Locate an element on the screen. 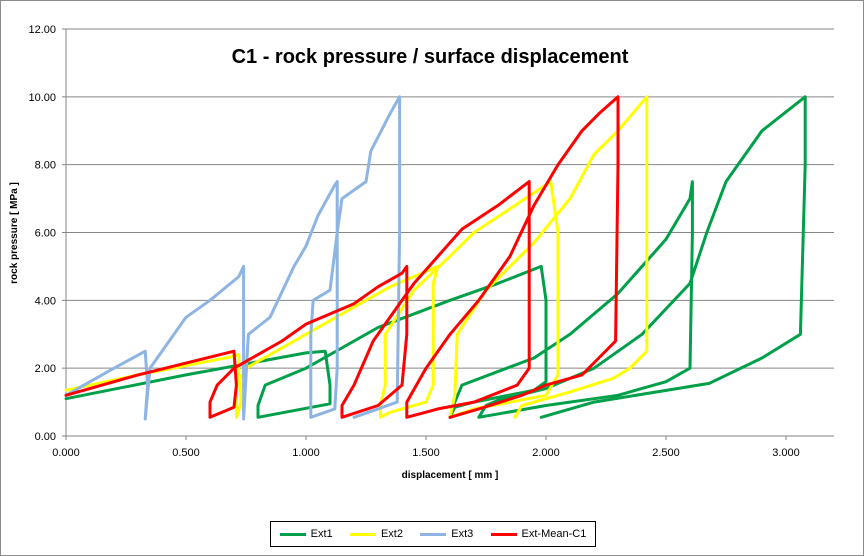  y-tick-label: 4.00 is located at coordinates (45, 301).